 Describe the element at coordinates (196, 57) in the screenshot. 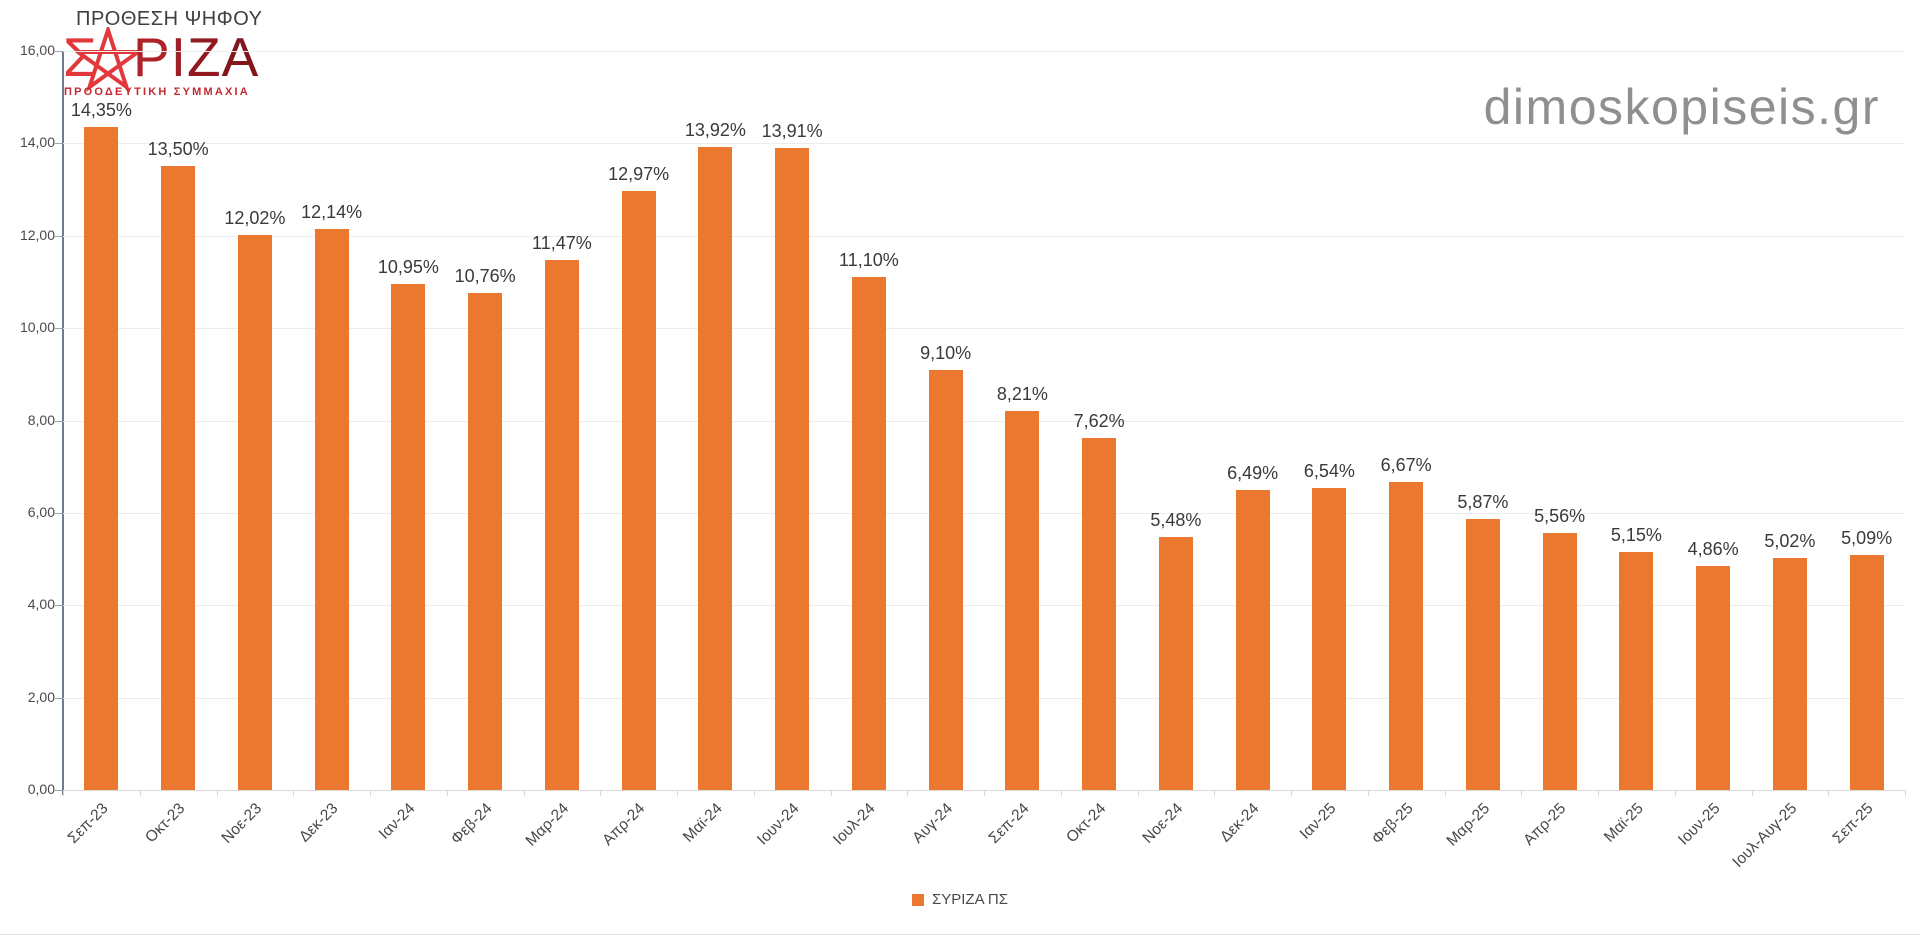

I see `logo-letters-riza: ΡΙΖΑ` at that location.